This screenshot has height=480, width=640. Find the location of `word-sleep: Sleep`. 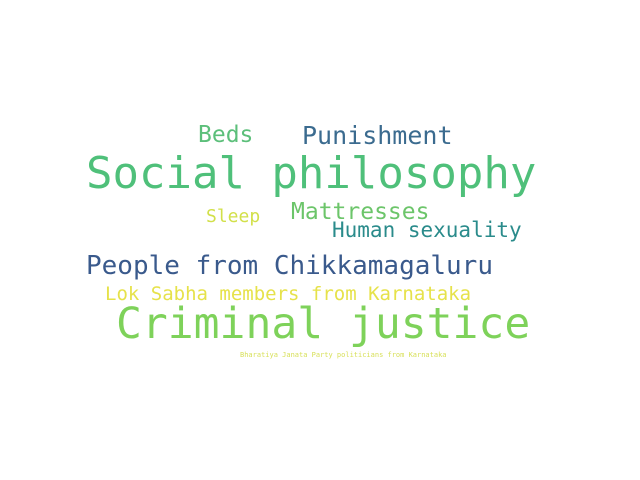

word-sleep: Sleep is located at coordinates (233, 216).